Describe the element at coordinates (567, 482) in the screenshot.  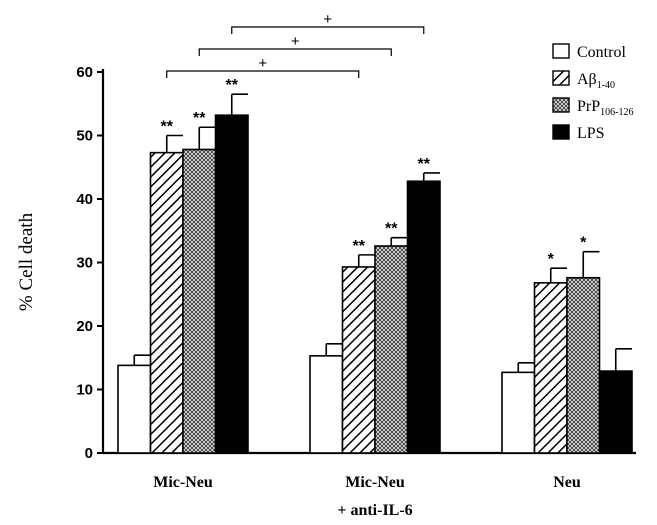
I see `category-label: Neu` at that location.